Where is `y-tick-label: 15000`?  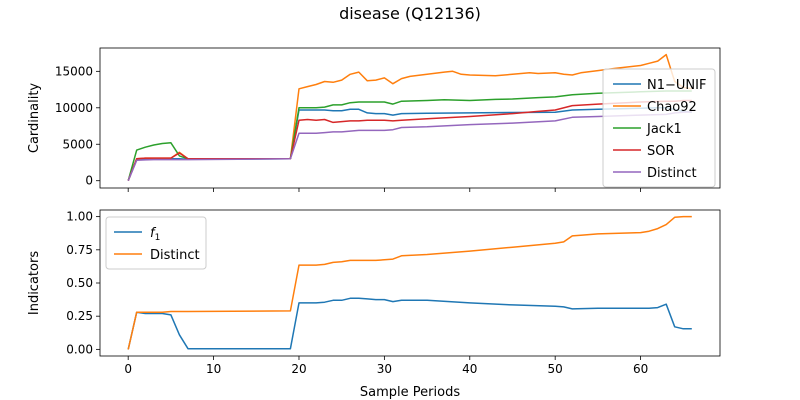
y-tick-label: 15000 is located at coordinates (74, 71).